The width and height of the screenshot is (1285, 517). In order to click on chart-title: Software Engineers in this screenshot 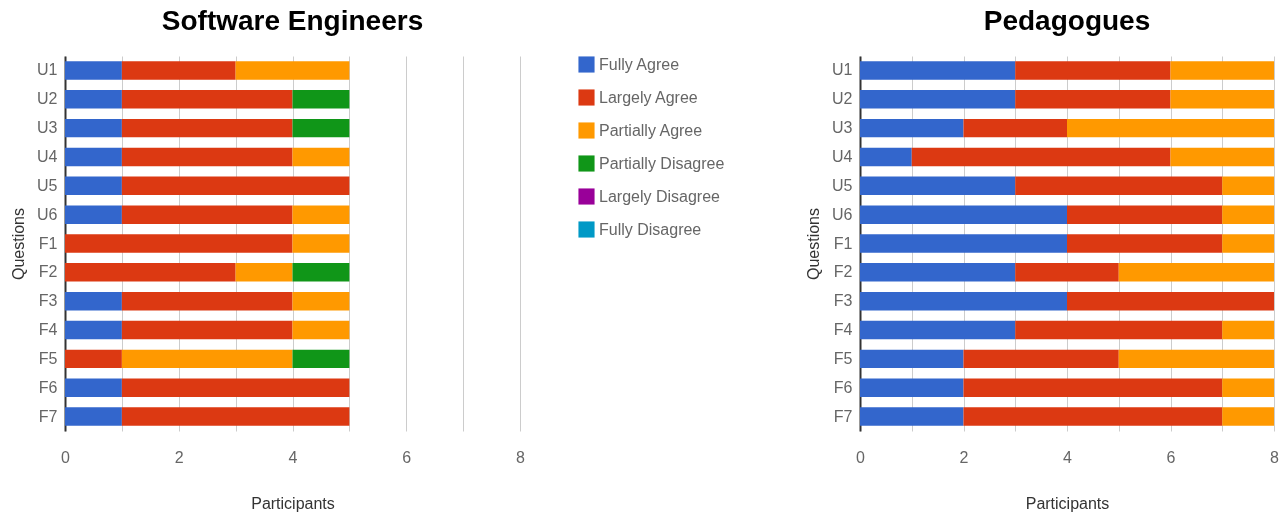, I will do `click(292, 20)`.